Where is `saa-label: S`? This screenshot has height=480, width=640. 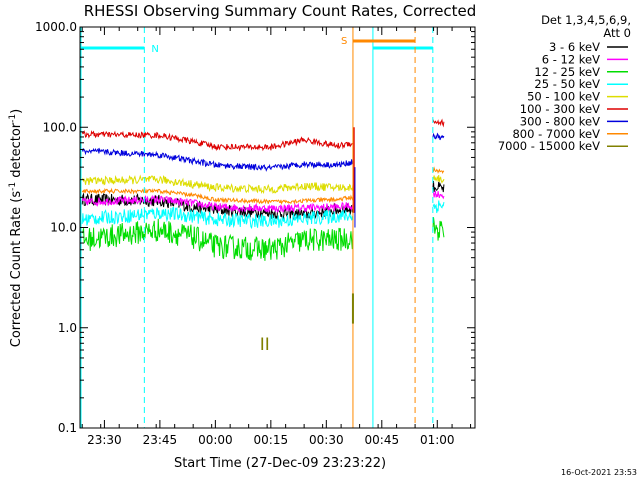
saa-label: S is located at coordinates (344, 41).